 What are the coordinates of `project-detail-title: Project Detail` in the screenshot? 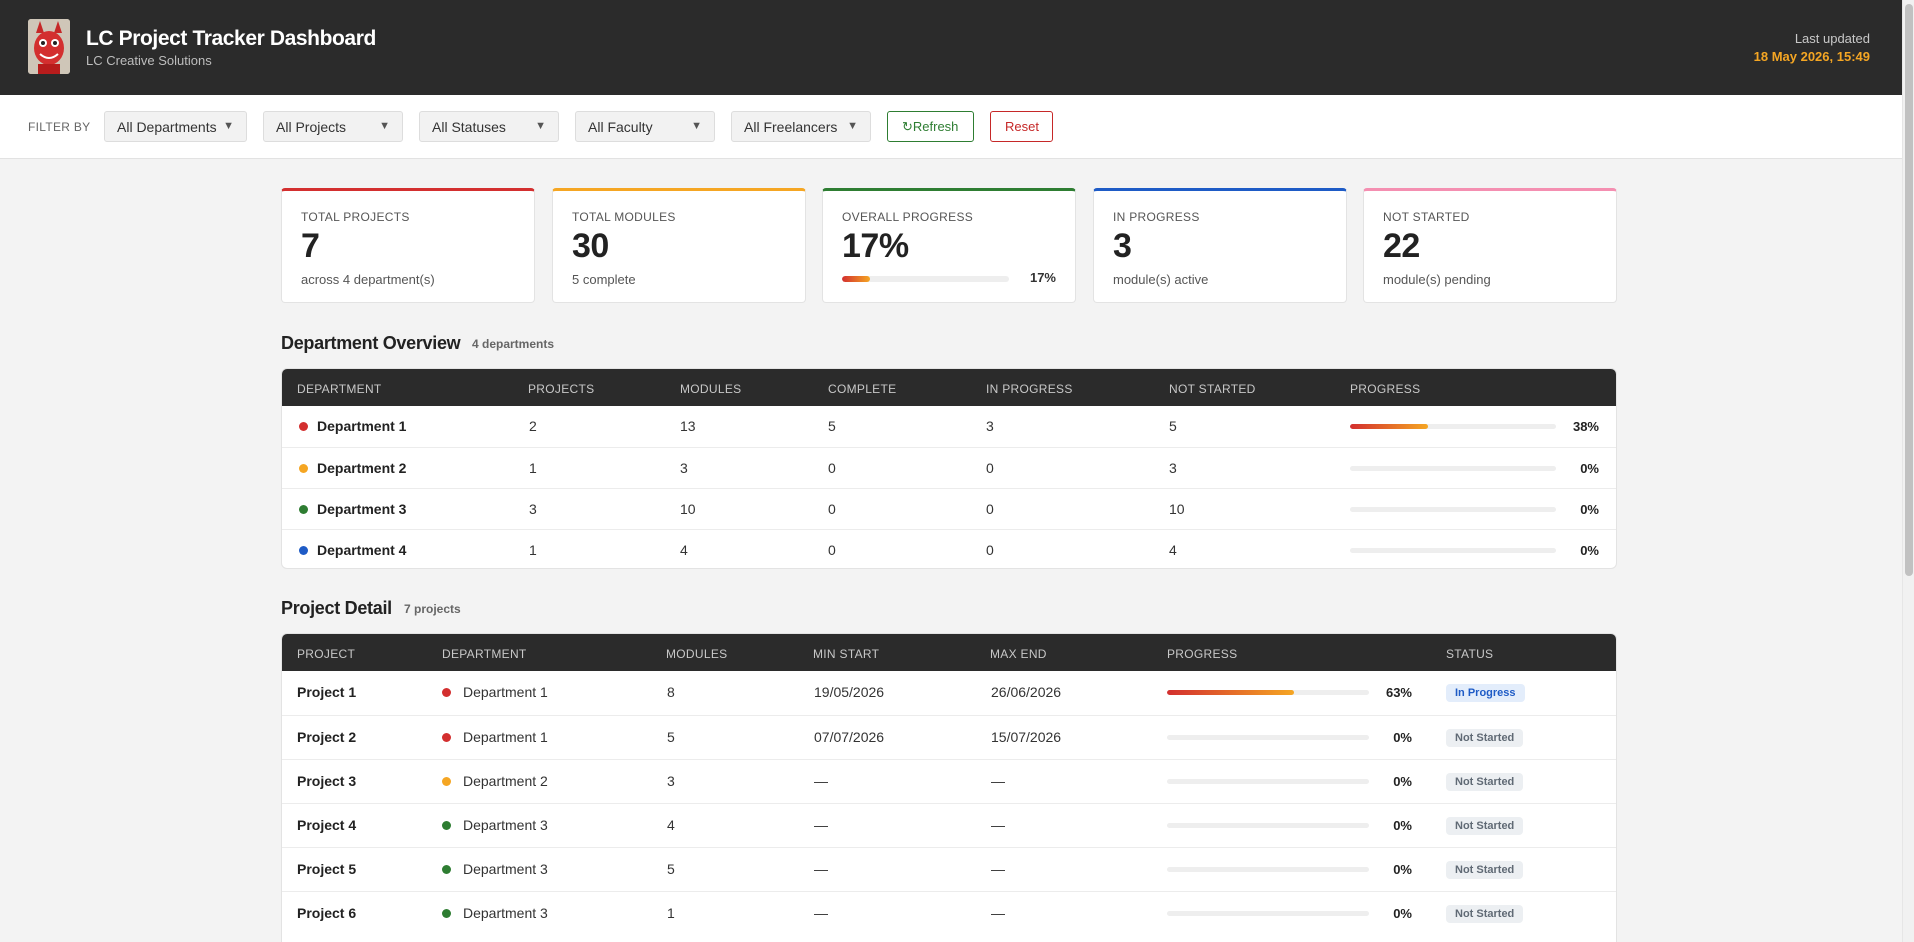 It's located at (336, 608).